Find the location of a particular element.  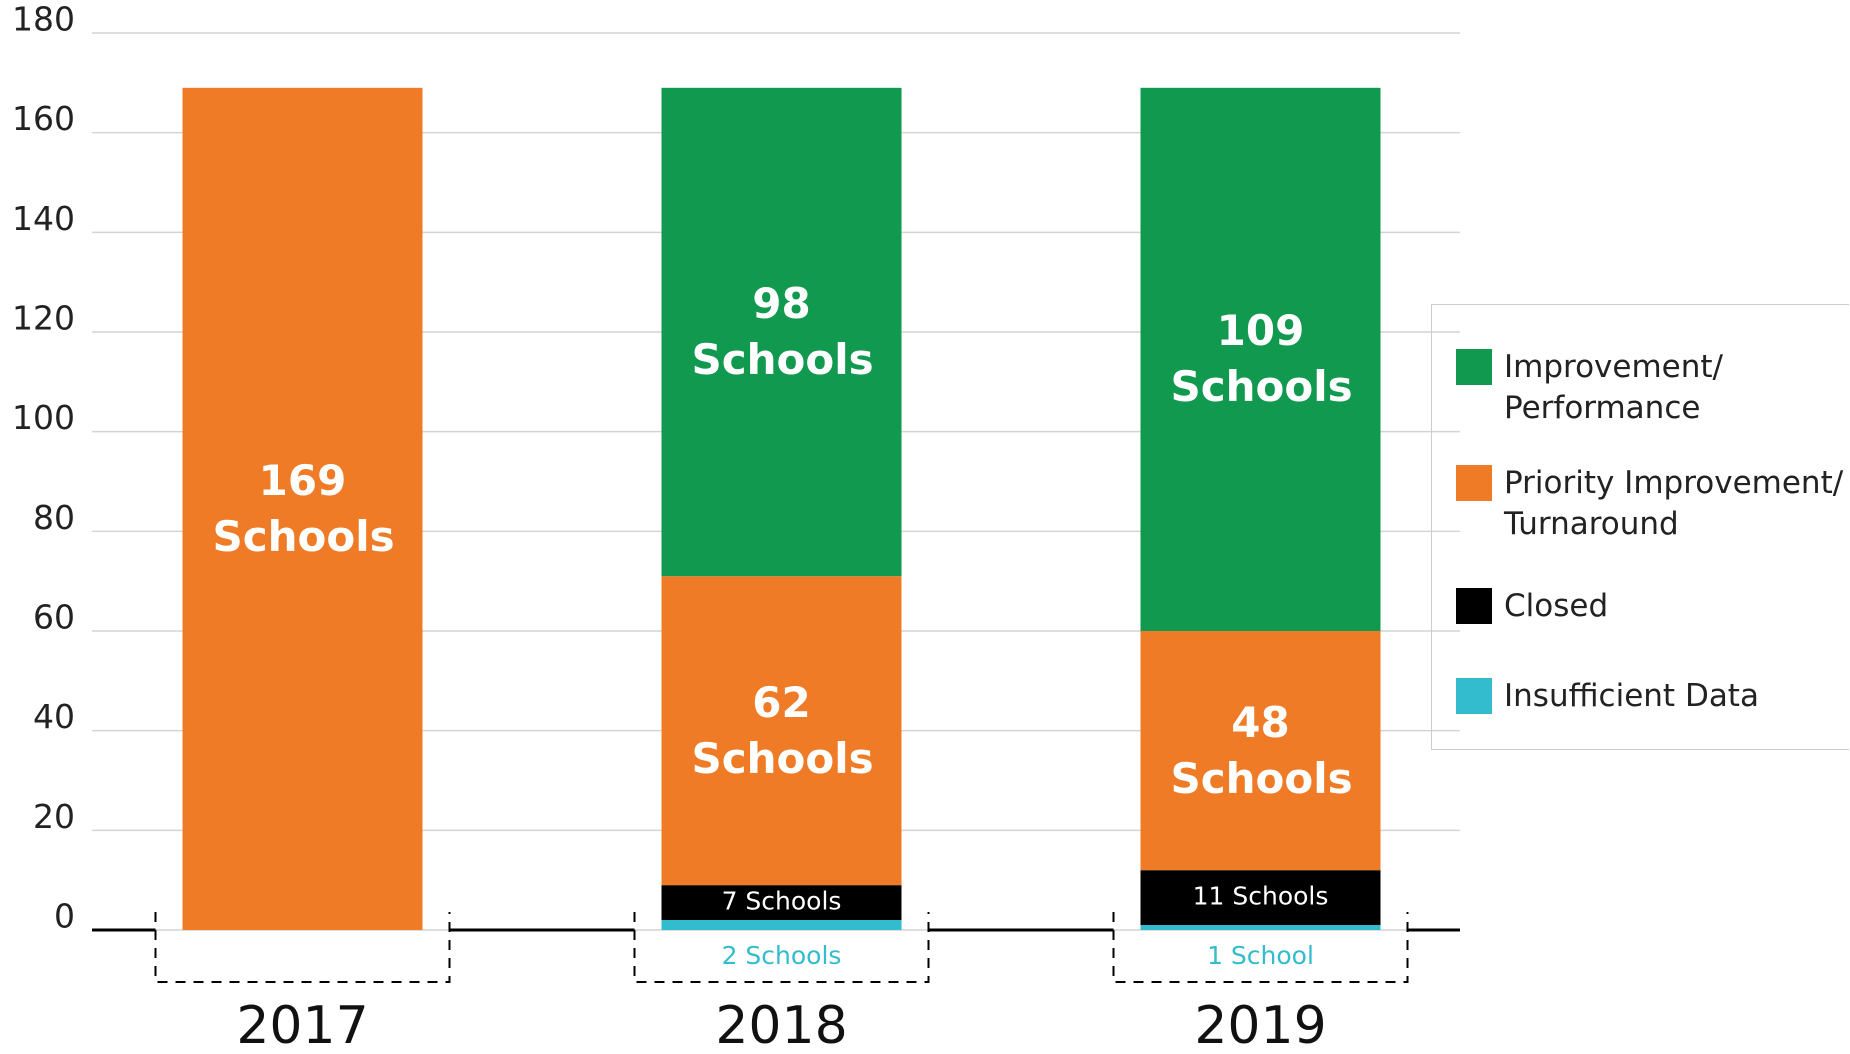

legend-label: Closed is located at coordinates (1556, 606).